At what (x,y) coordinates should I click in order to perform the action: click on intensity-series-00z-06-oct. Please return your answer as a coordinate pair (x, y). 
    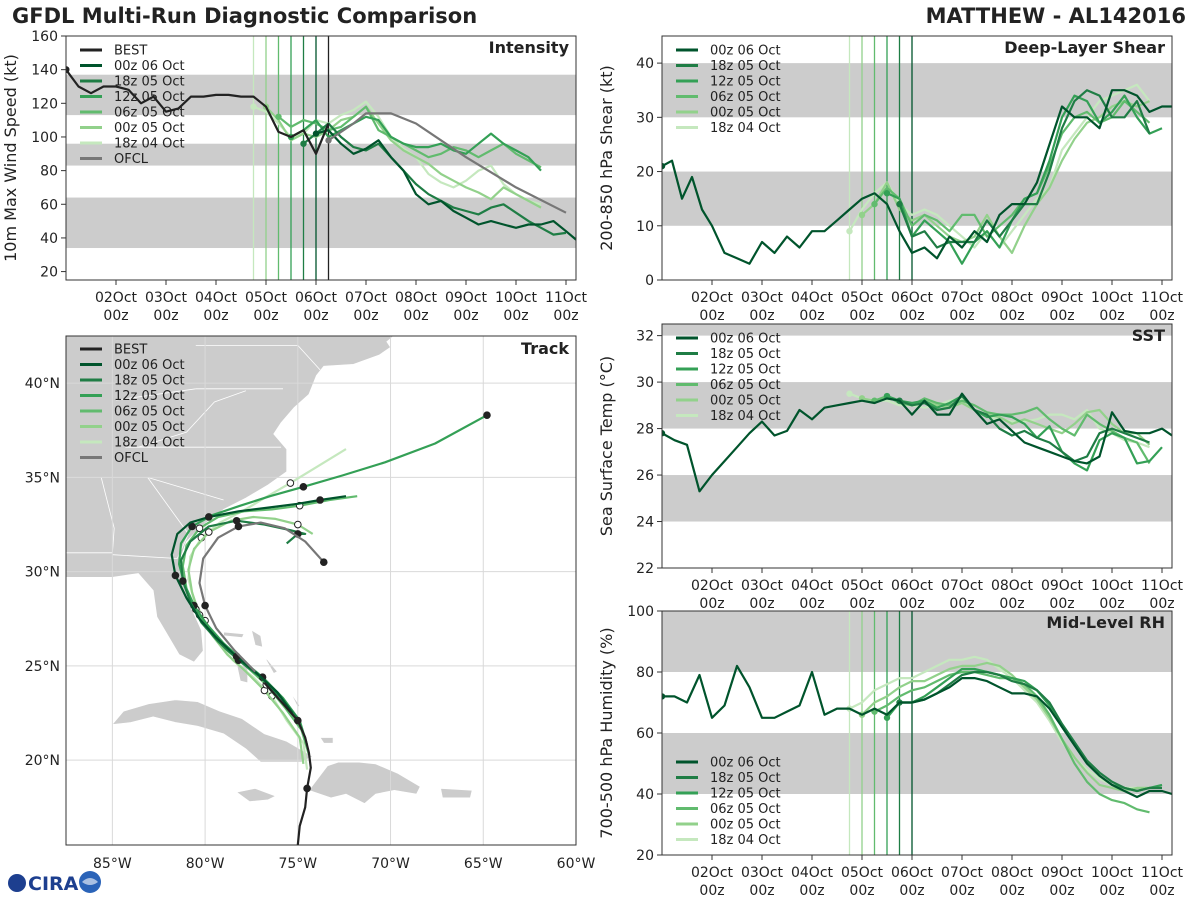
    Looking at the image, I should click on (445, 185).